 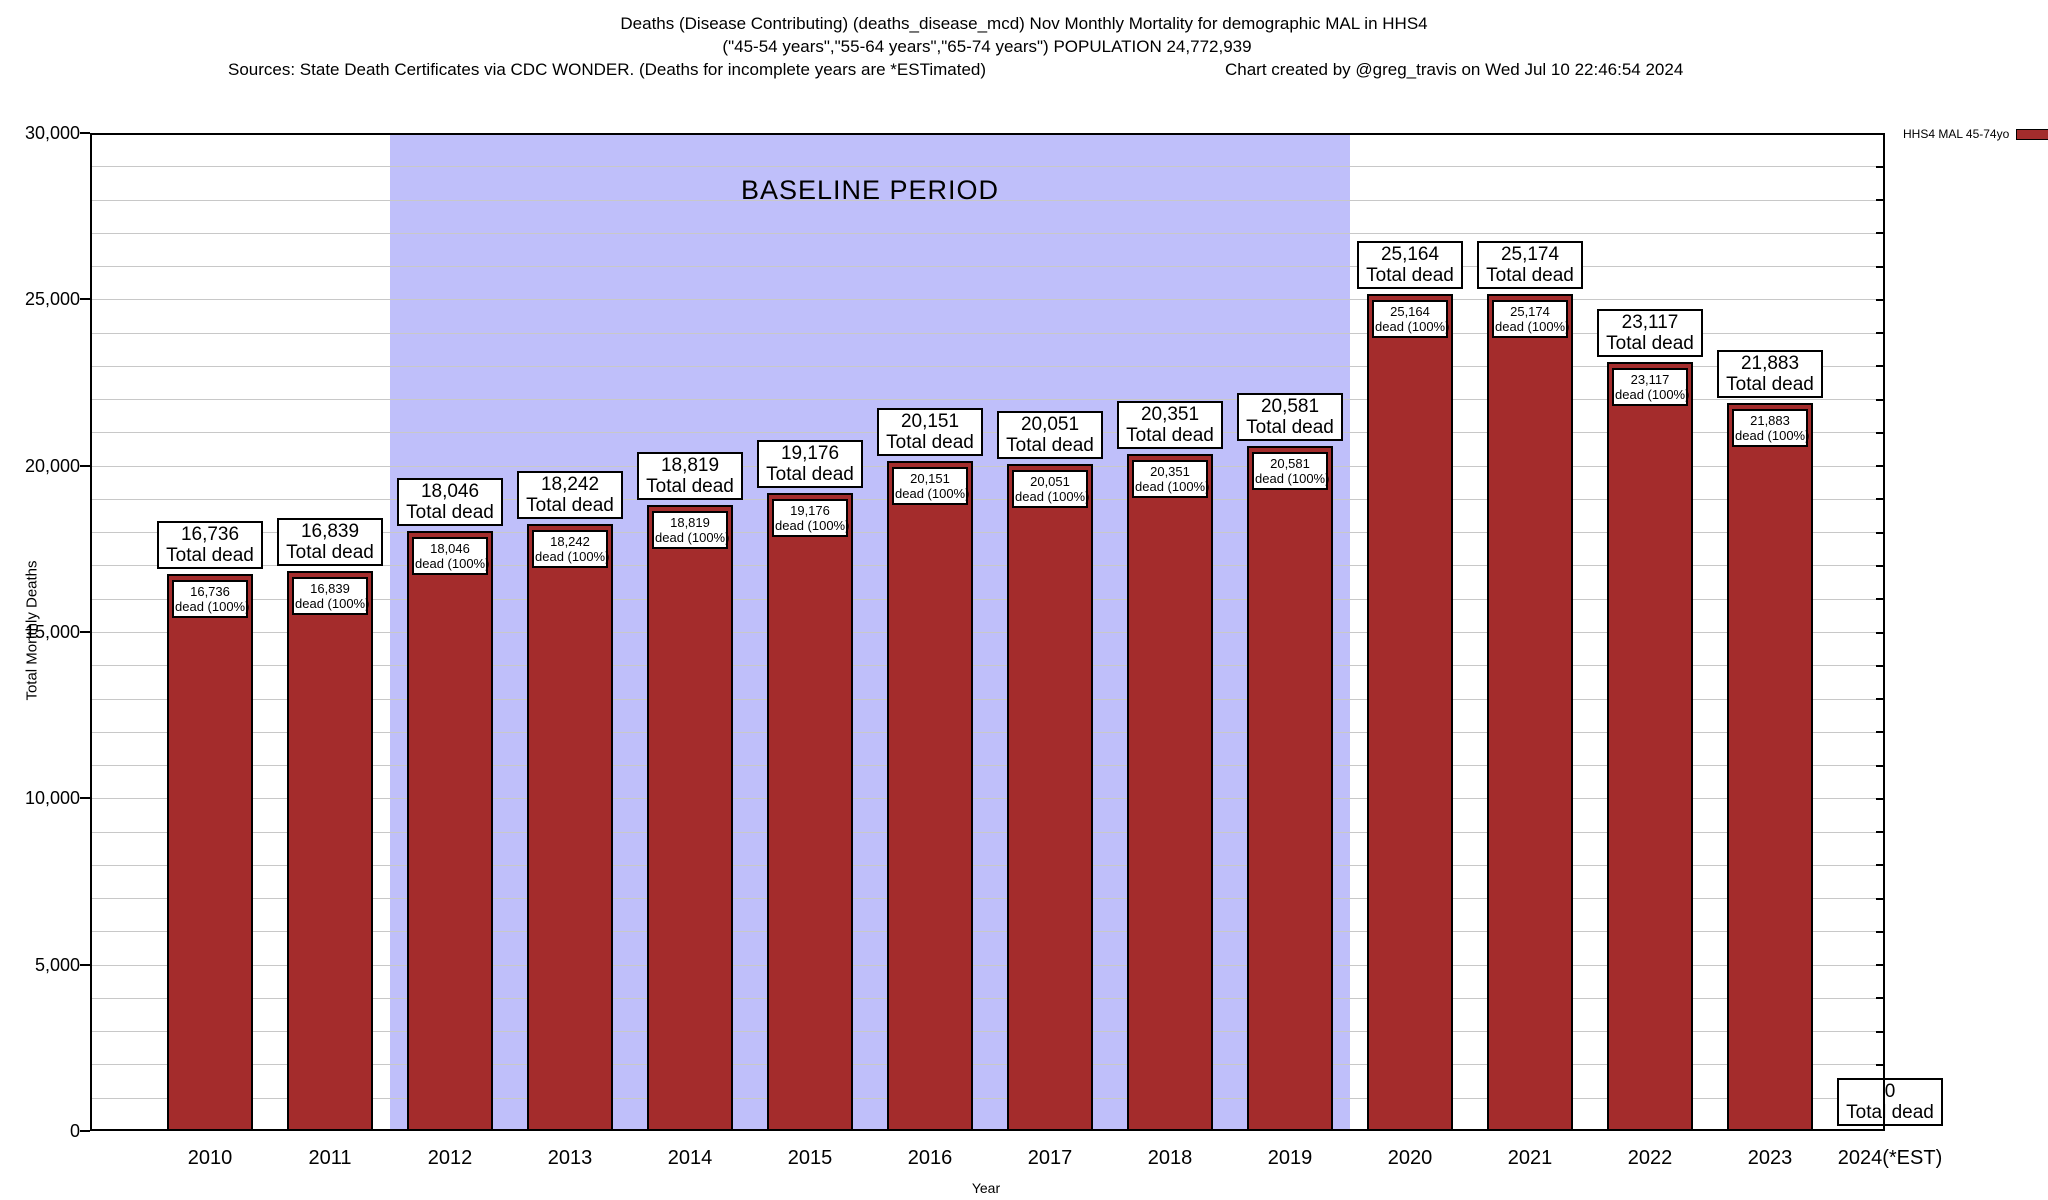 What do you see at coordinates (1530, 1158) in the screenshot?
I see `x-tick-label-2021: 2021` at bounding box center [1530, 1158].